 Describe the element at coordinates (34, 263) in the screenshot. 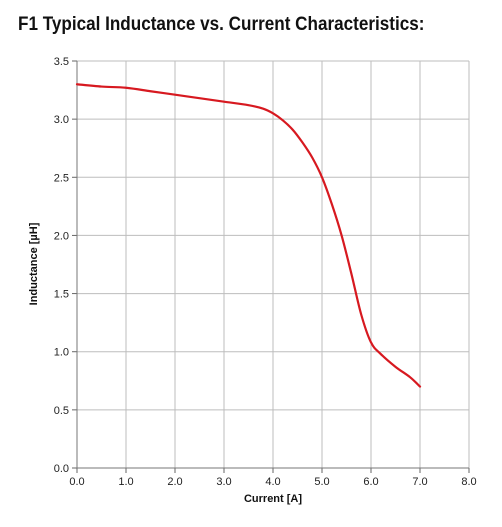

I see `y-axis-label: Inductance [µH]` at that location.